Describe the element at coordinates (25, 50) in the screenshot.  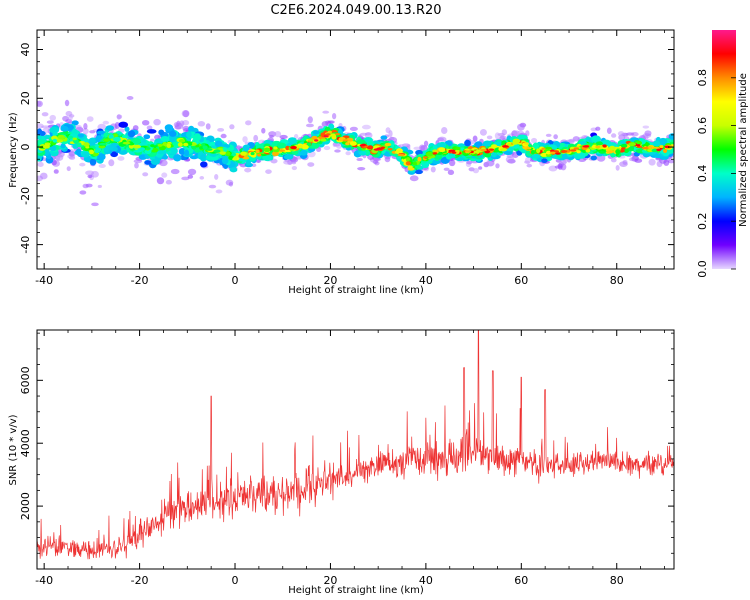
I see `y-tick-label: 40` at that location.